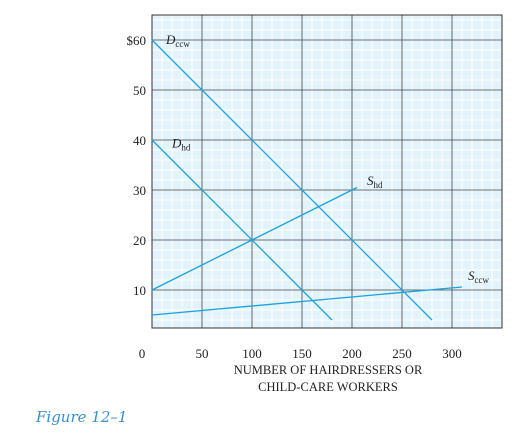  I want to click on series-label-dhd: Dhd, so click(181, 144).